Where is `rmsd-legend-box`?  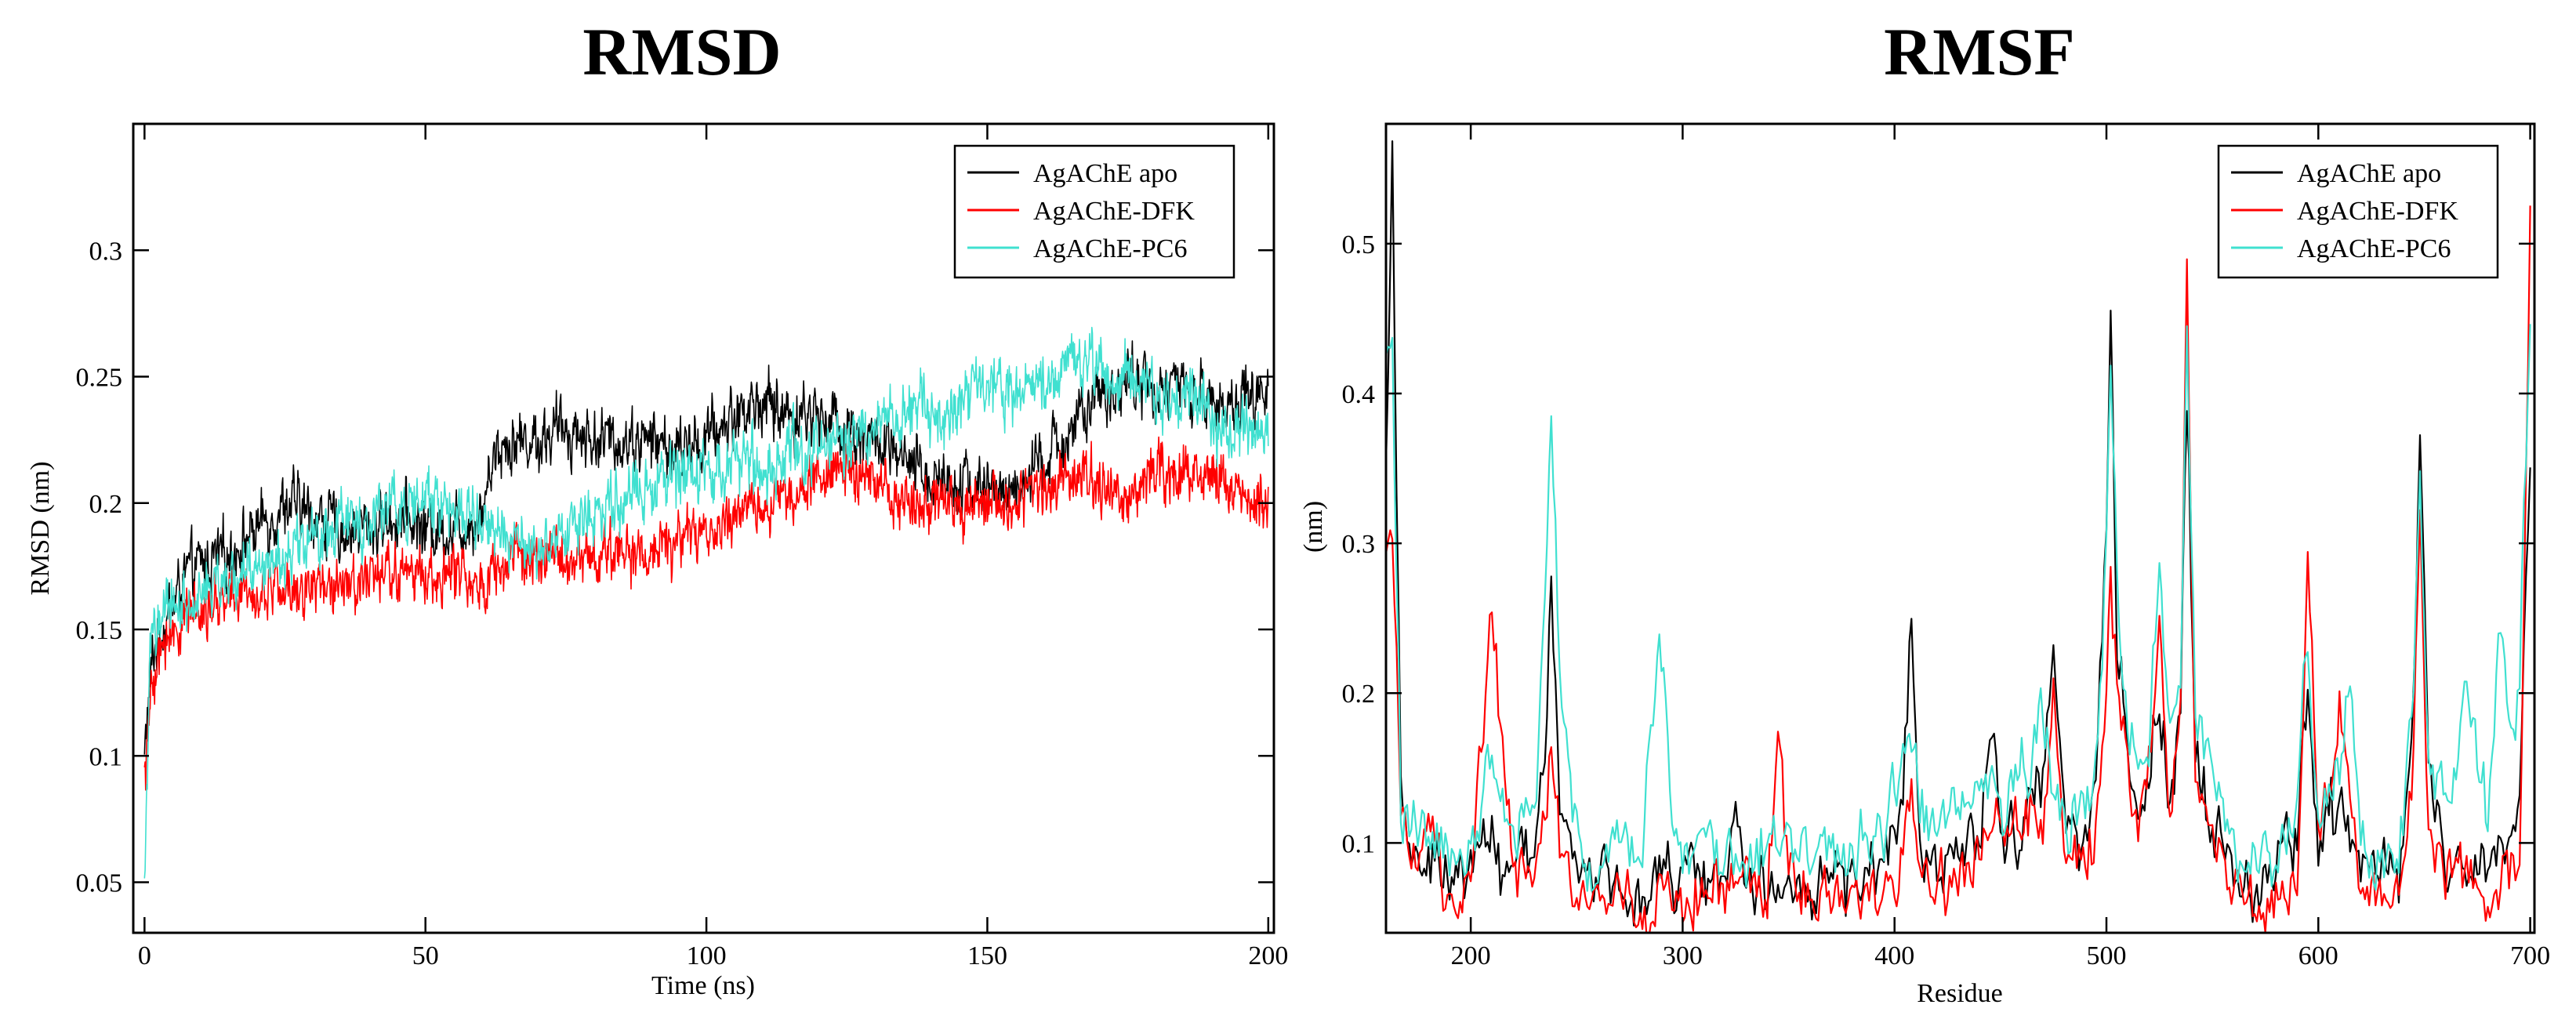
rmsd-legend-box is located at coordinates (1094, 211).